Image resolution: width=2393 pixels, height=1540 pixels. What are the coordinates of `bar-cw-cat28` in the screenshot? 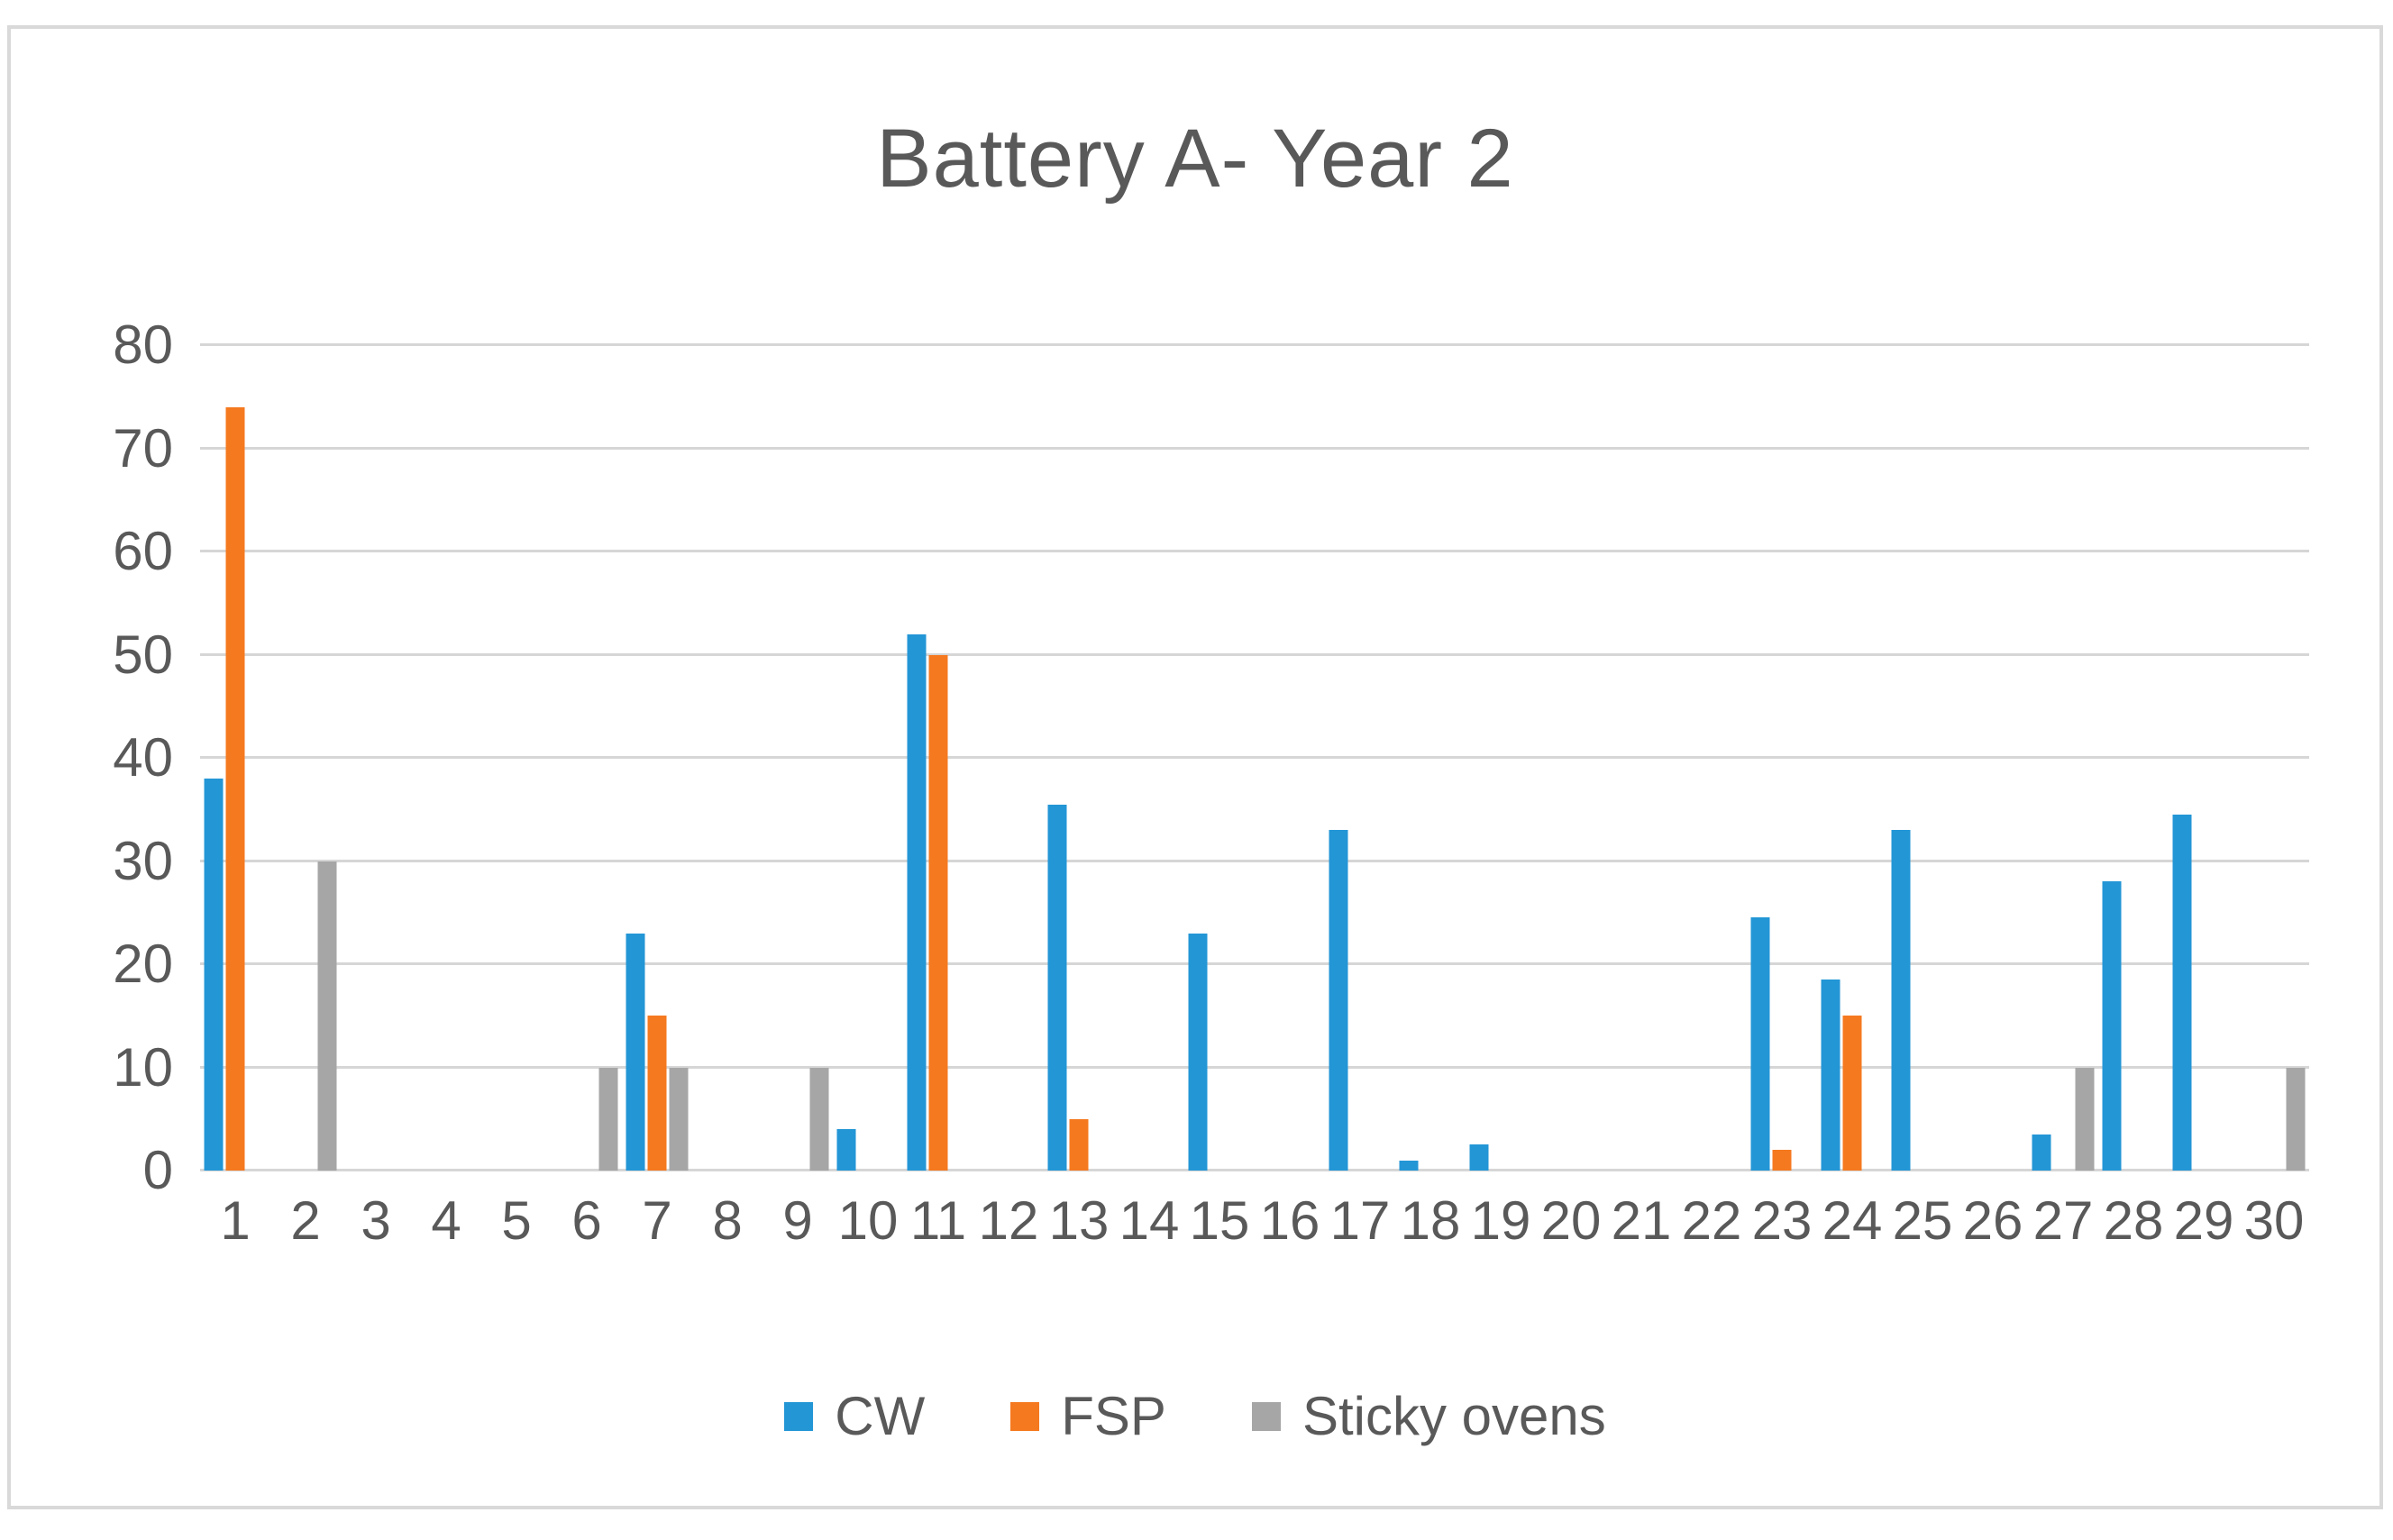 It's located at (2112, 1026).